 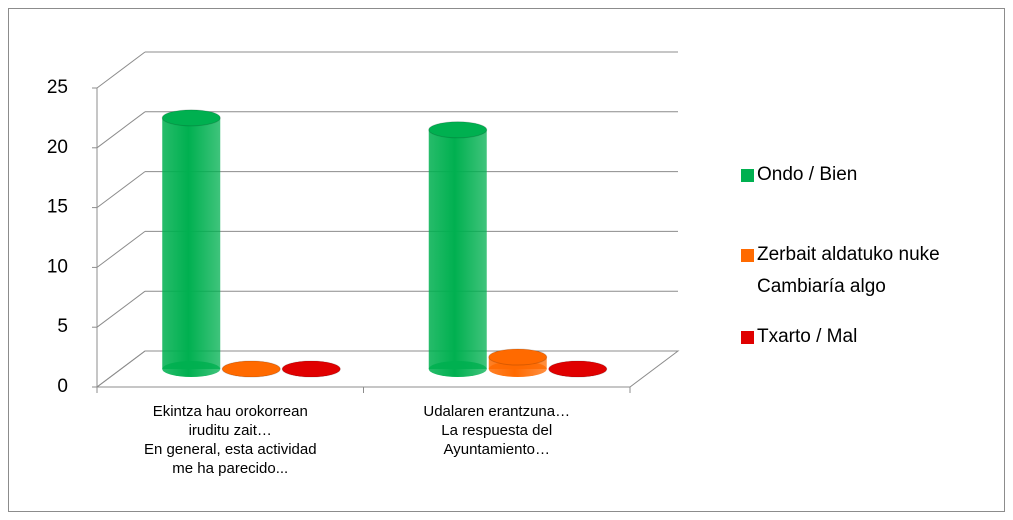 I want to click on legend-label: Zerbait aldatuko nuke Cambiaría algo, so click(x=848, y=270).